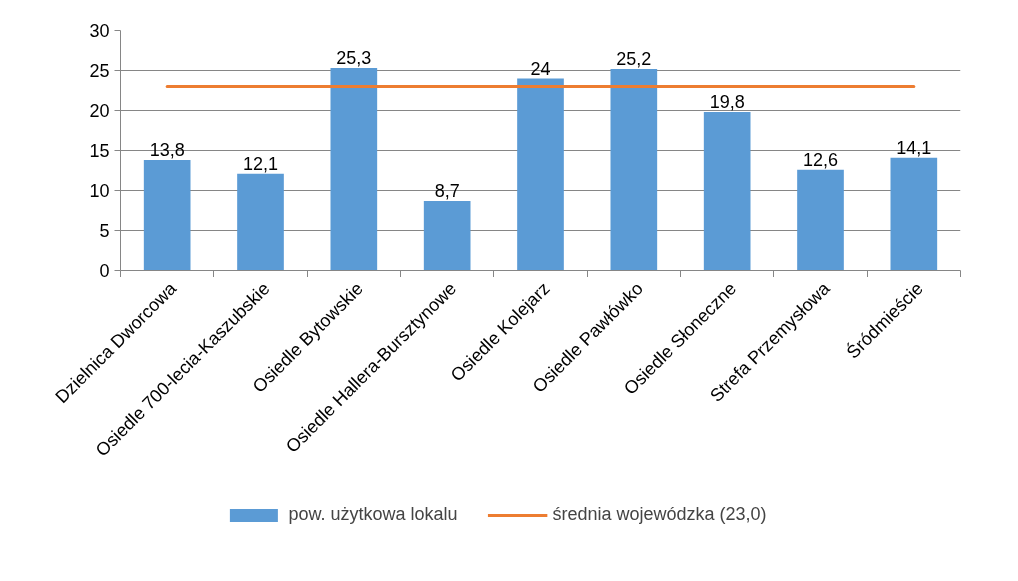 The height and width of the screenshot is (581, 1018). What do you see at coordinates (167, 150) in the screenshot?
I see `data-label: 13,8` at bounding box center [167, 150].